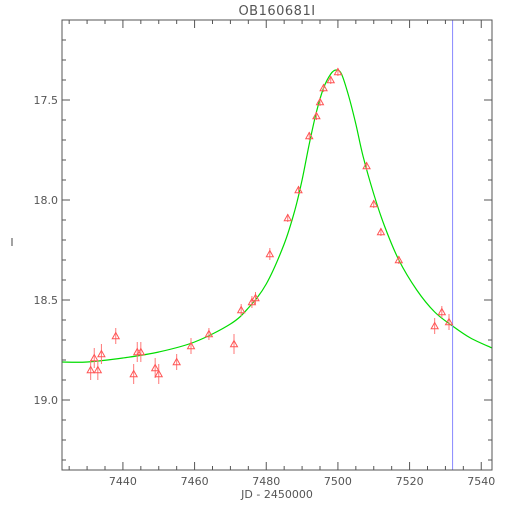  Describe the element at coordinates (276, 494) in the screenshot. I see `x-axis-label: JD - 2450000` at that location.